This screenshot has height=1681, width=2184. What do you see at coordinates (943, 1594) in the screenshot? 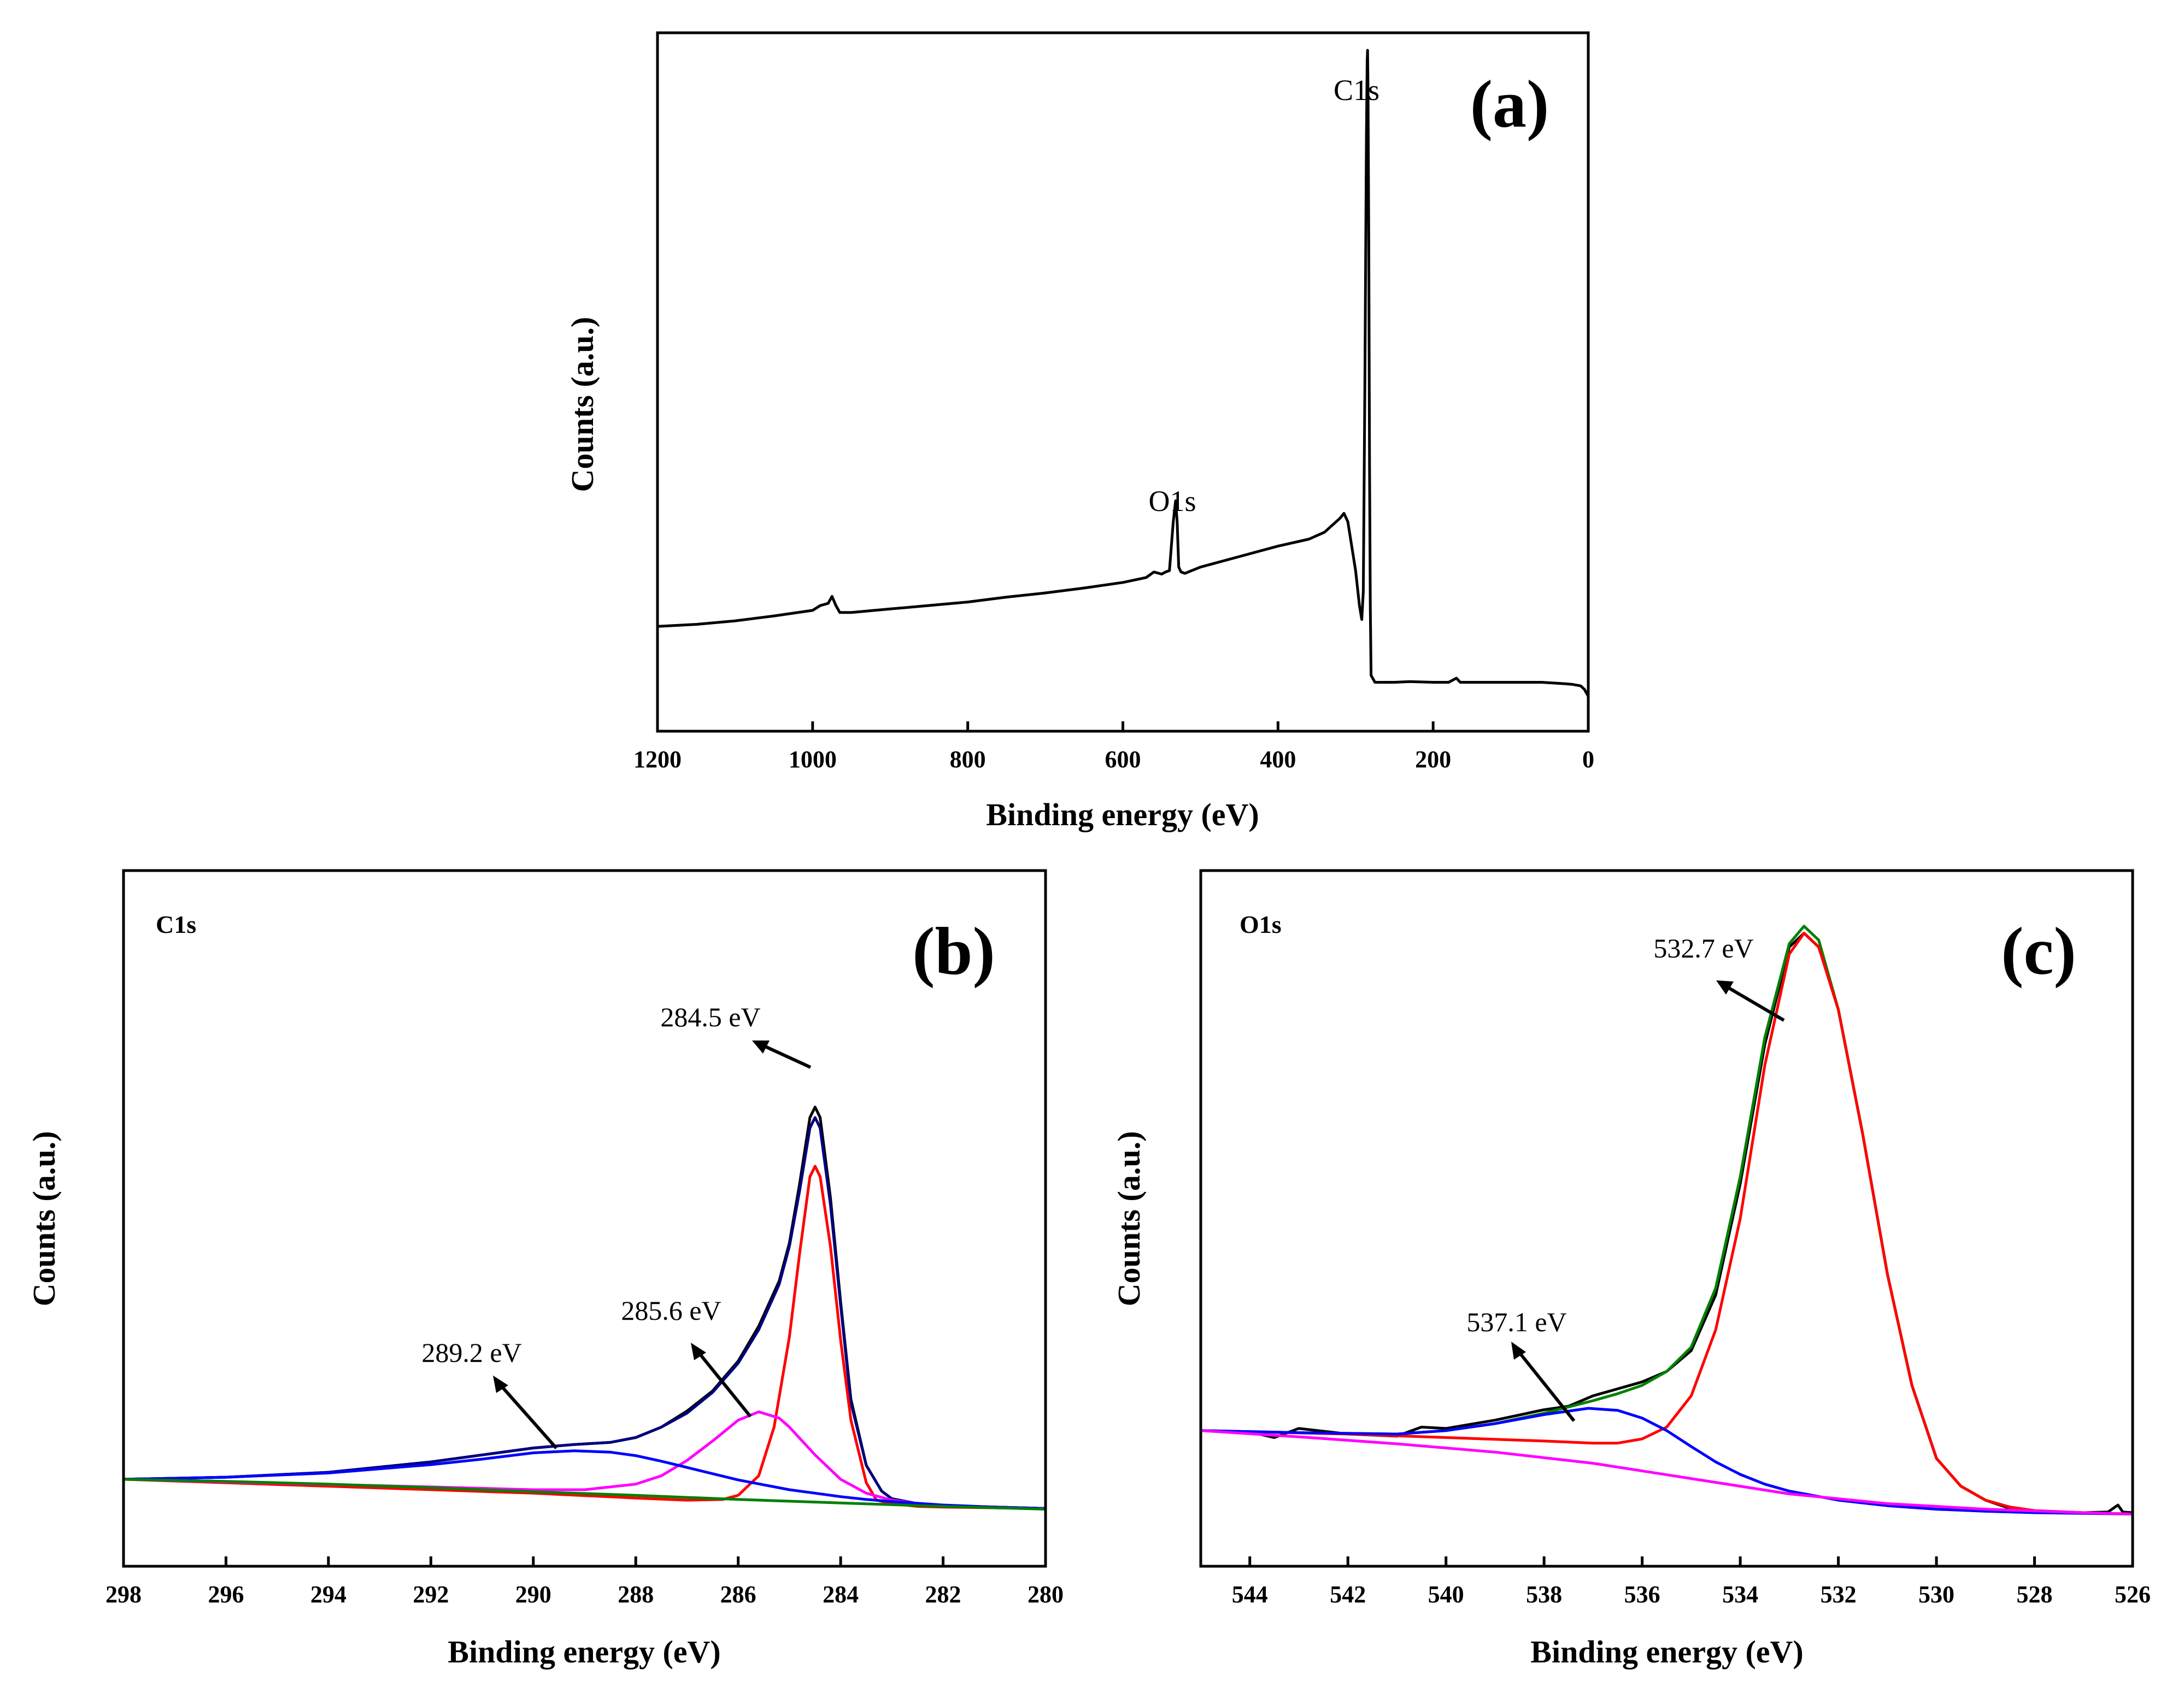
I see `c1s-x-tick-label: 282` at bounding box center [943, 1594].